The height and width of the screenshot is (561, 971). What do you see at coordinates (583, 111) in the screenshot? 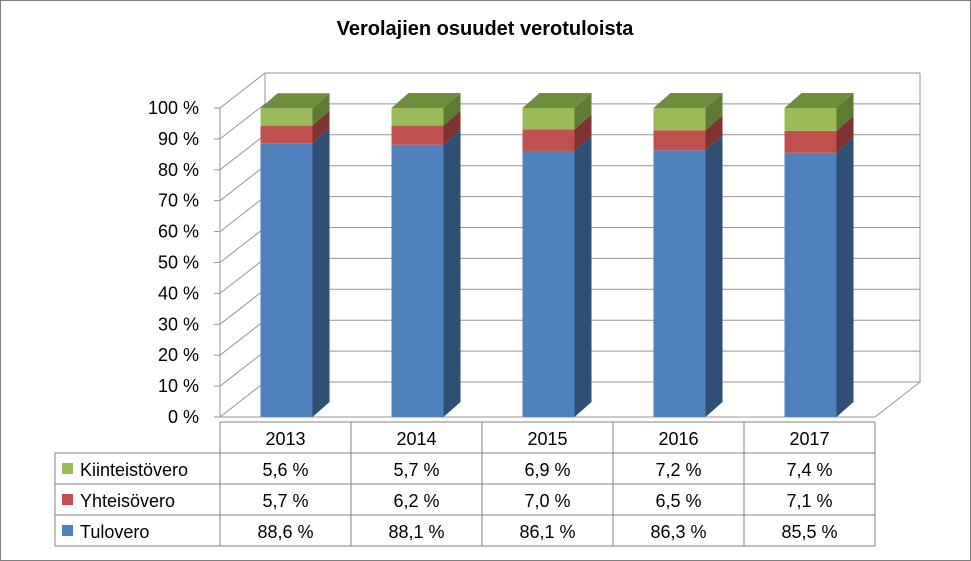
I see `bar-side-kiinteistövero-2015` at bounding box center [583, 111].